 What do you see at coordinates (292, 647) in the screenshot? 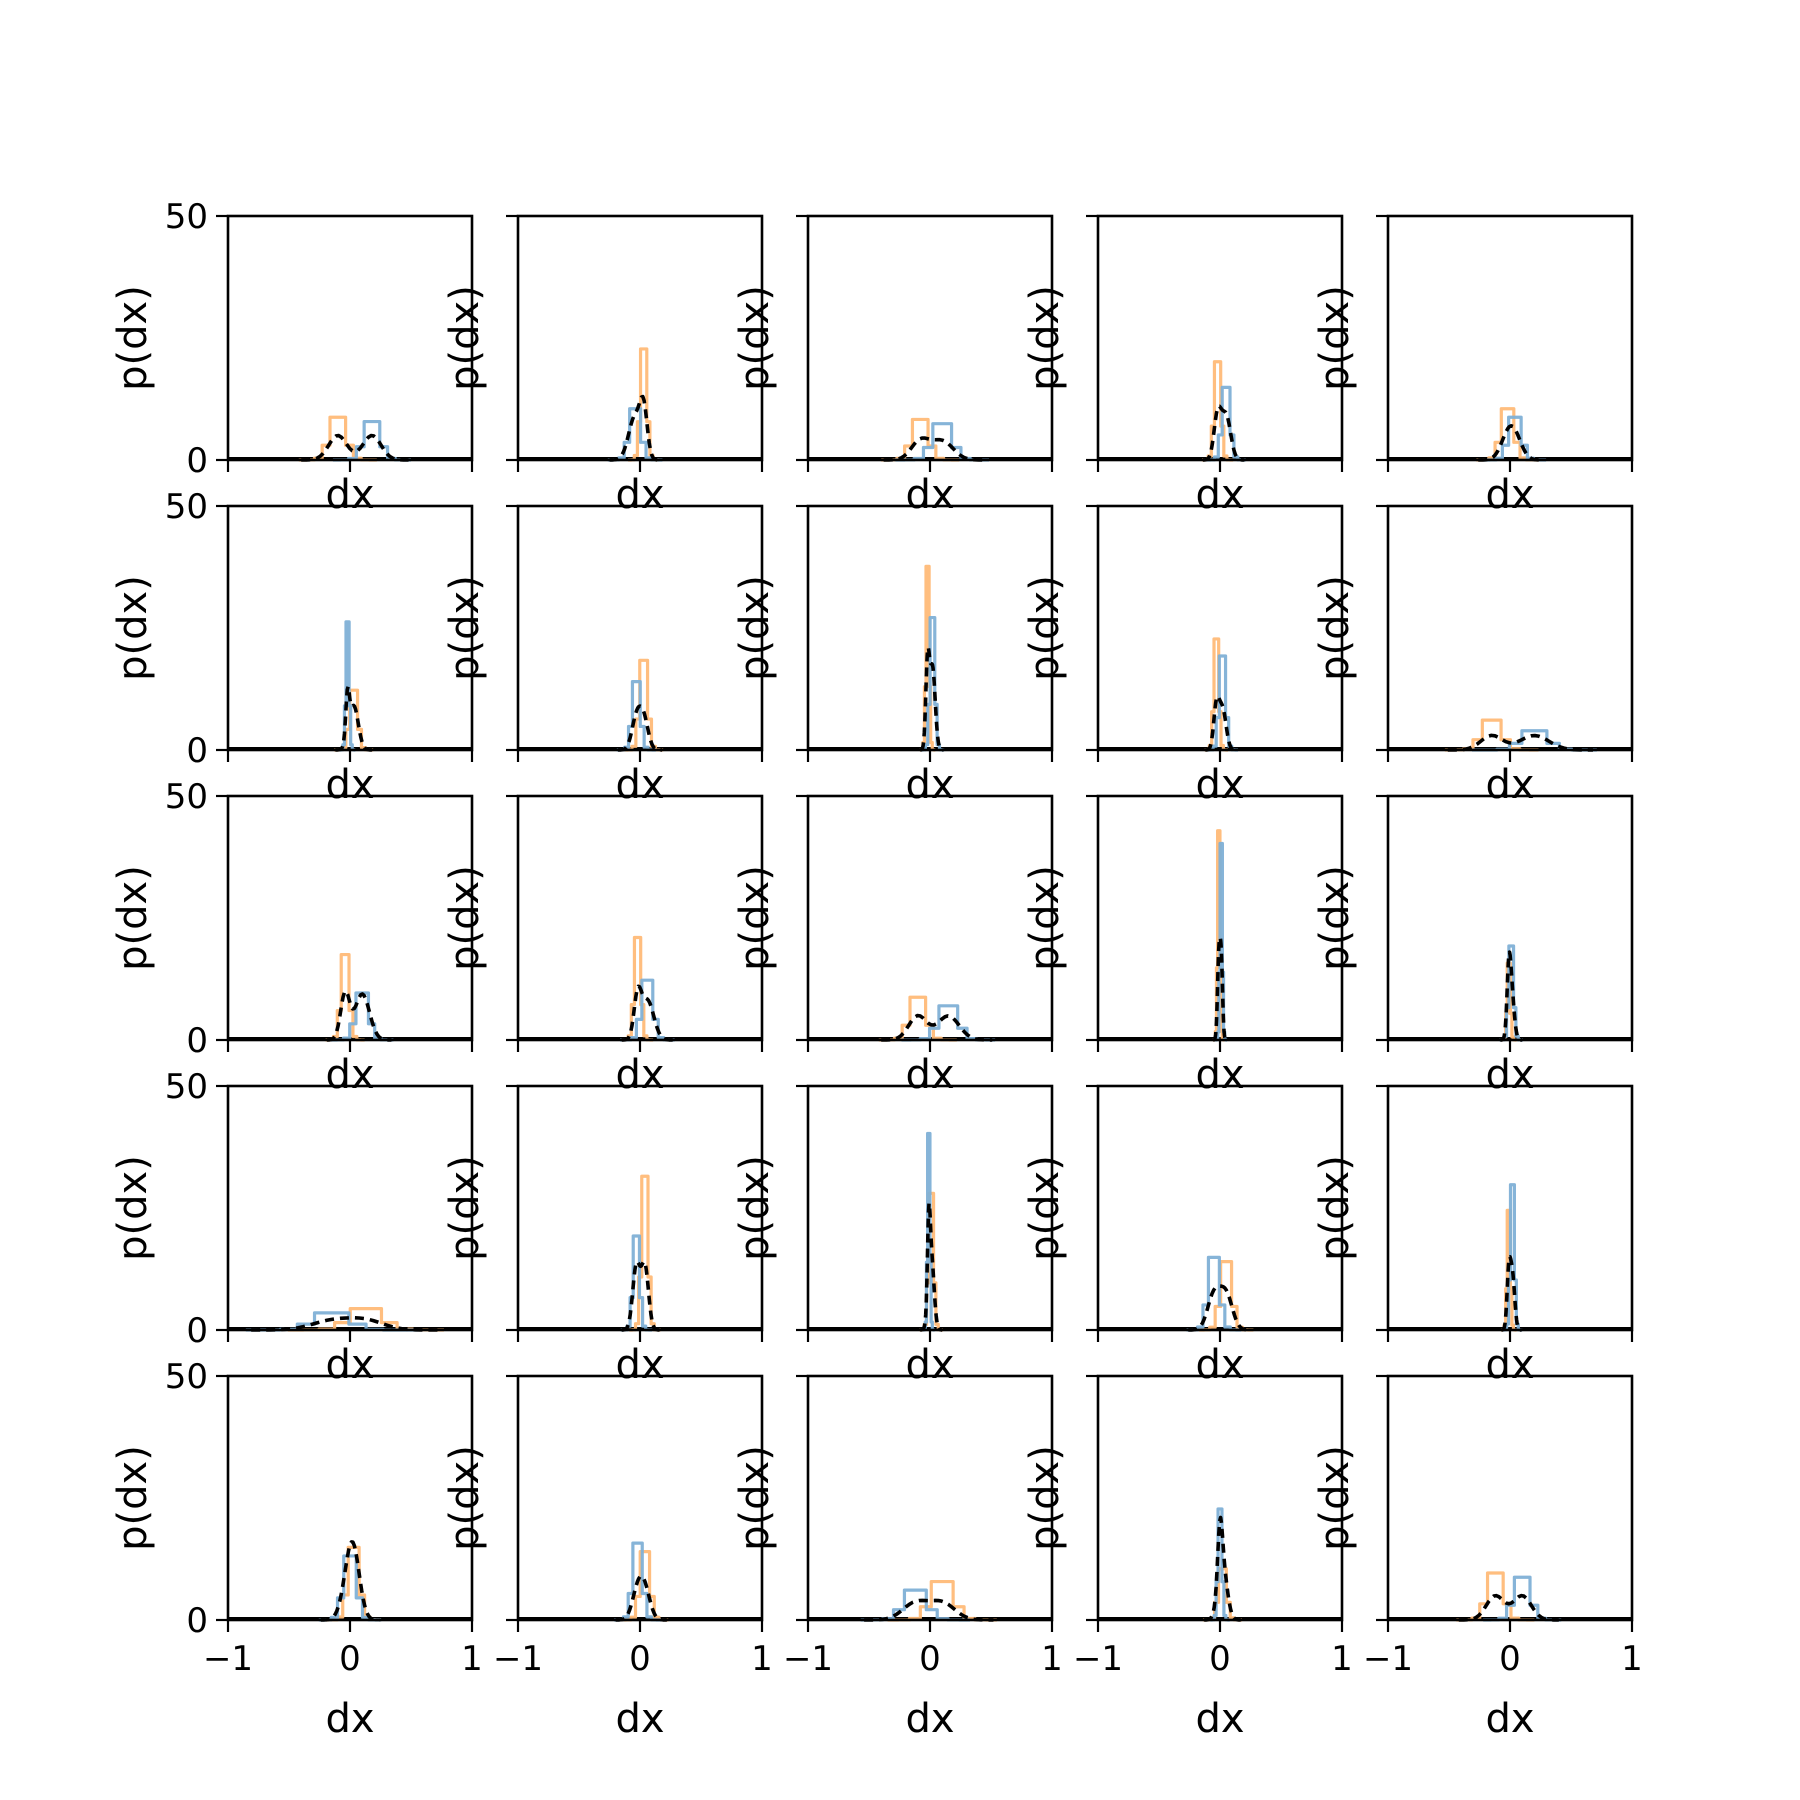
I see `panel-r1-c0: 0 50 dx p(dx)` at bounding box center [292, 647].